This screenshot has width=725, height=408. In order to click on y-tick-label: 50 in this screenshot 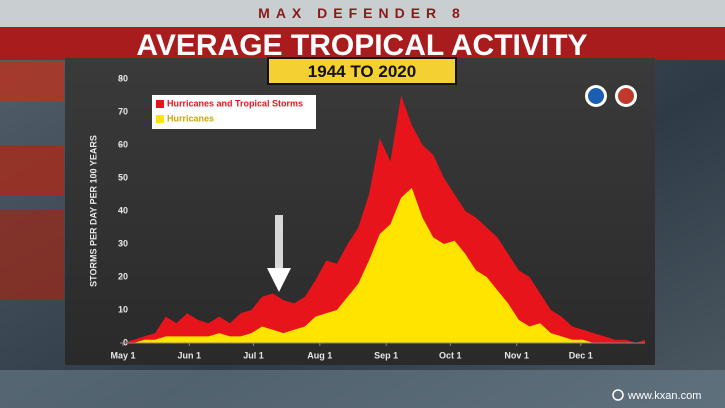, I will do `click(123, 177)`.